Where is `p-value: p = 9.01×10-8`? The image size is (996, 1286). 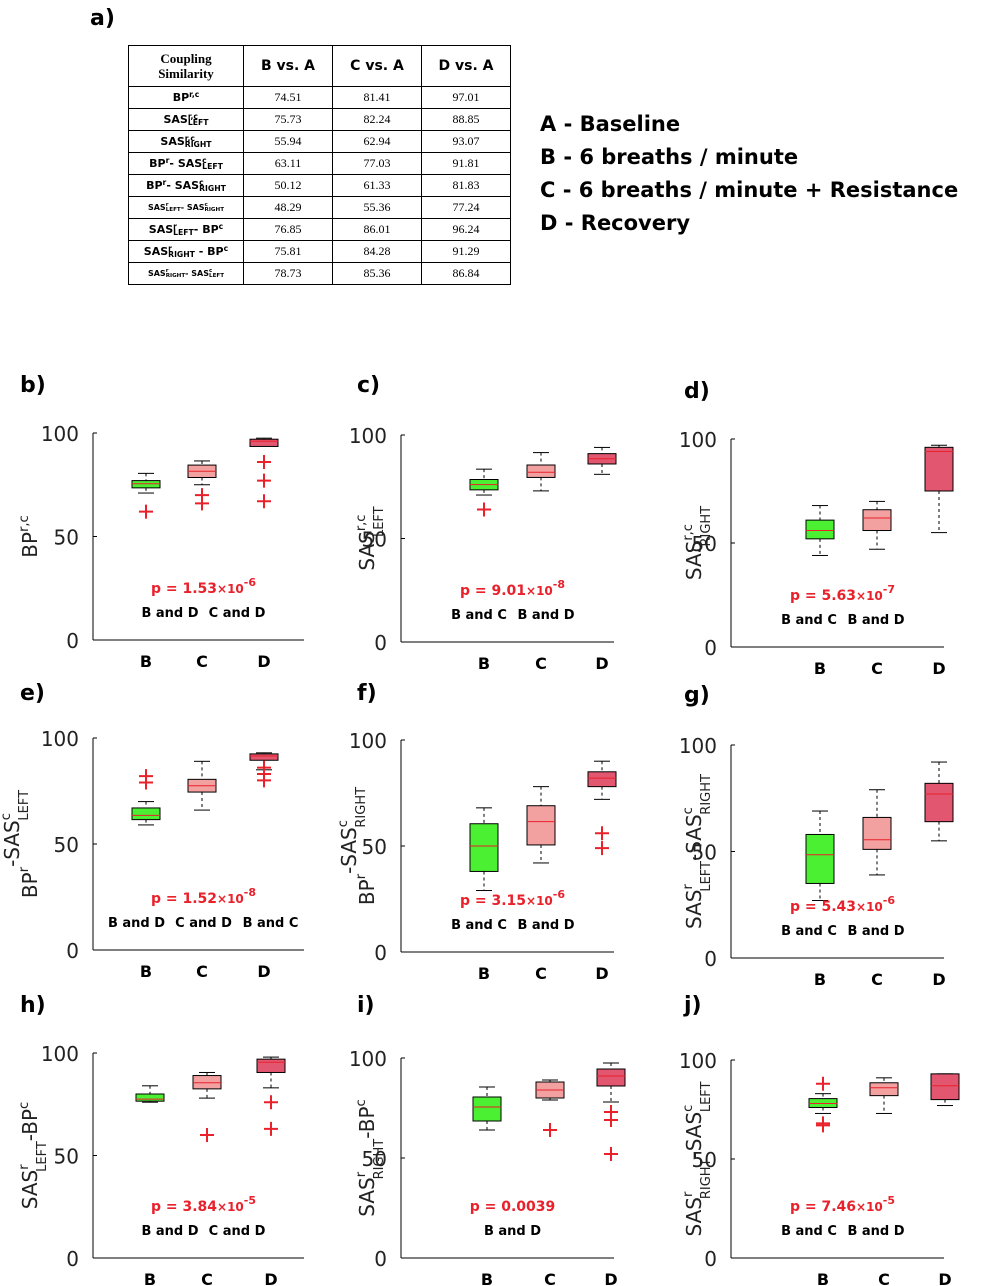 p-value: p = 9.01×10-8 is located at coordinates (512, 588).